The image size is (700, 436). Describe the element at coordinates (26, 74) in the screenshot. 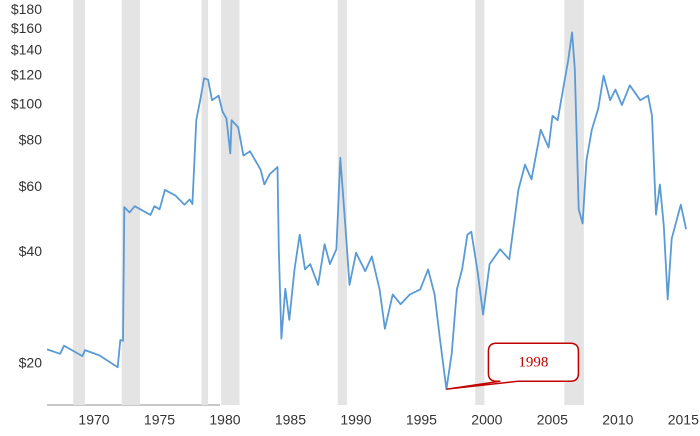

I see `y-tick-label: $120` at that location.